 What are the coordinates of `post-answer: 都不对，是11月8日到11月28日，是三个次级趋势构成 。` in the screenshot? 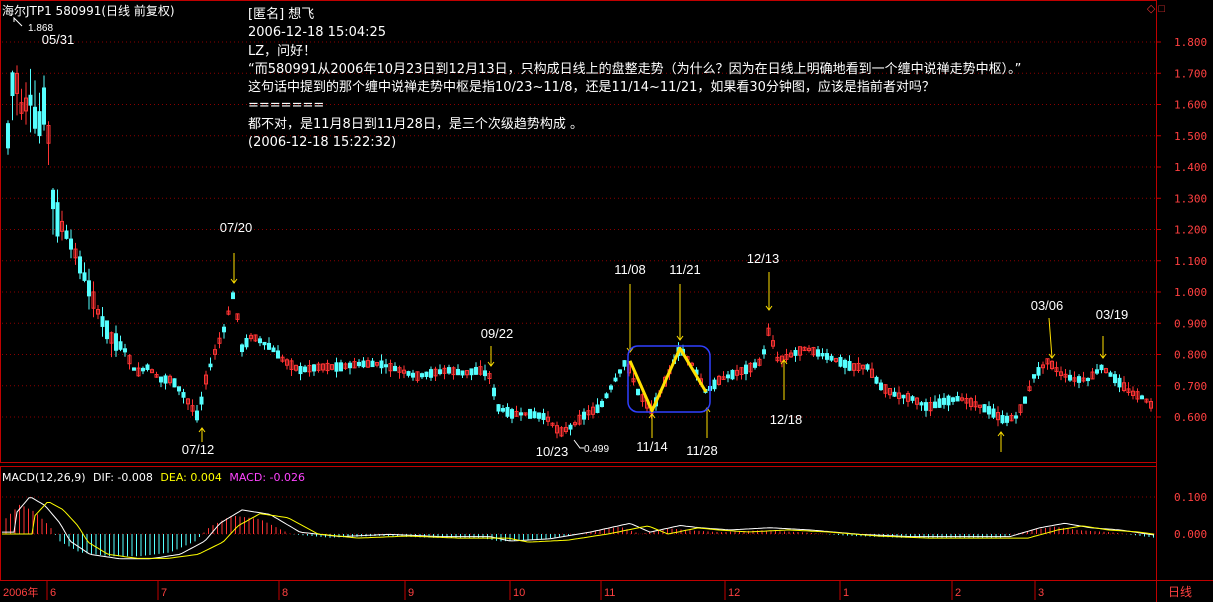 It's located at (416, 124).